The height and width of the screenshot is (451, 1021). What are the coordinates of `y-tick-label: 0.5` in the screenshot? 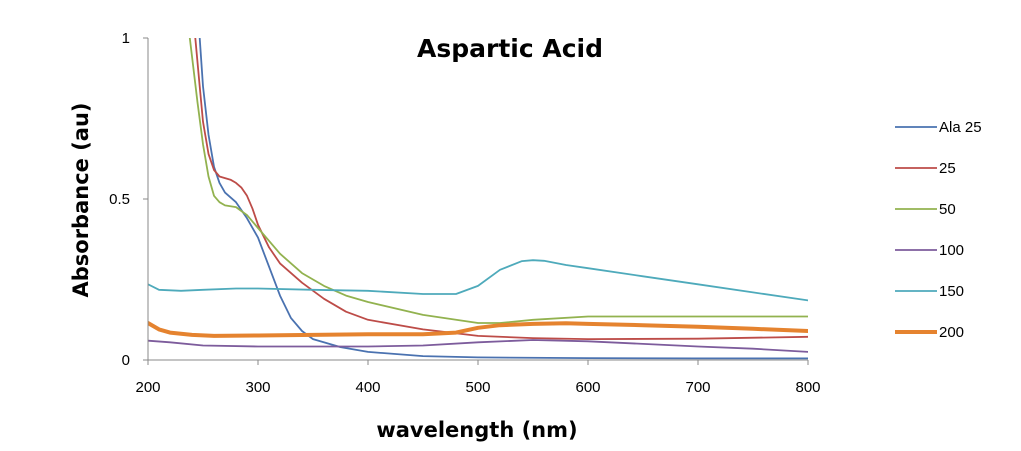 It's located at (119, 199).